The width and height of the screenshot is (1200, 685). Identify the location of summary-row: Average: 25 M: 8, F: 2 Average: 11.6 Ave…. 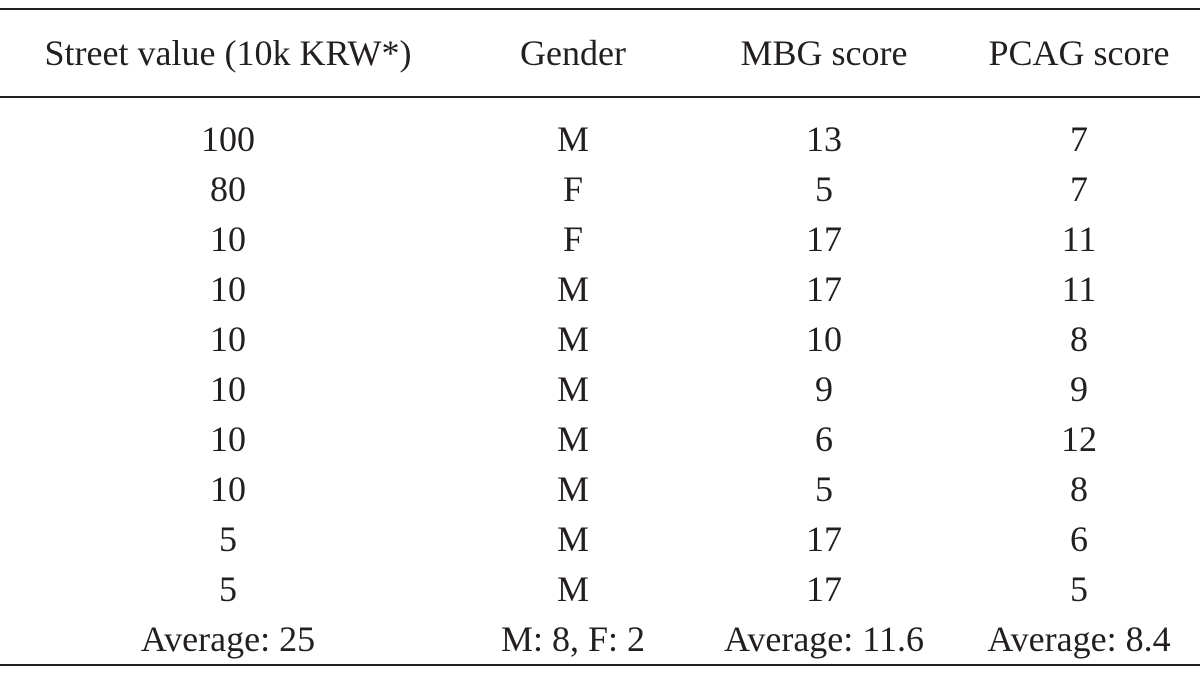
(600, 639).